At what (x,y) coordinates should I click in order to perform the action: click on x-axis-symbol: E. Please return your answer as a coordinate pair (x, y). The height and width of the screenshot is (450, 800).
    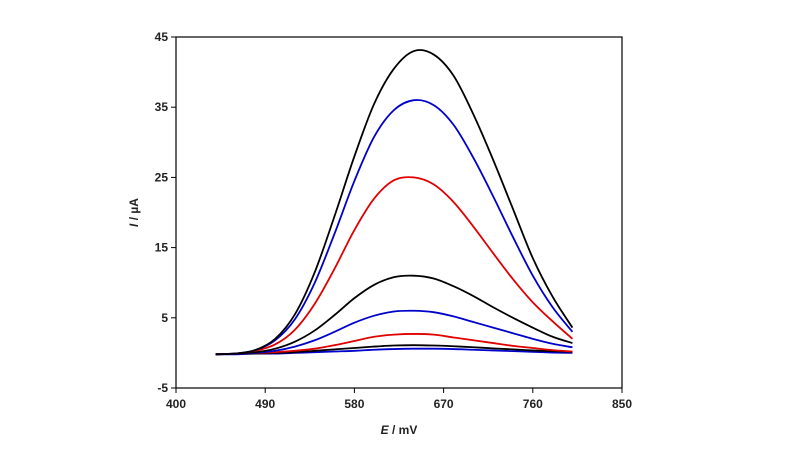
    Looking at the image, I should click on (385, 430).